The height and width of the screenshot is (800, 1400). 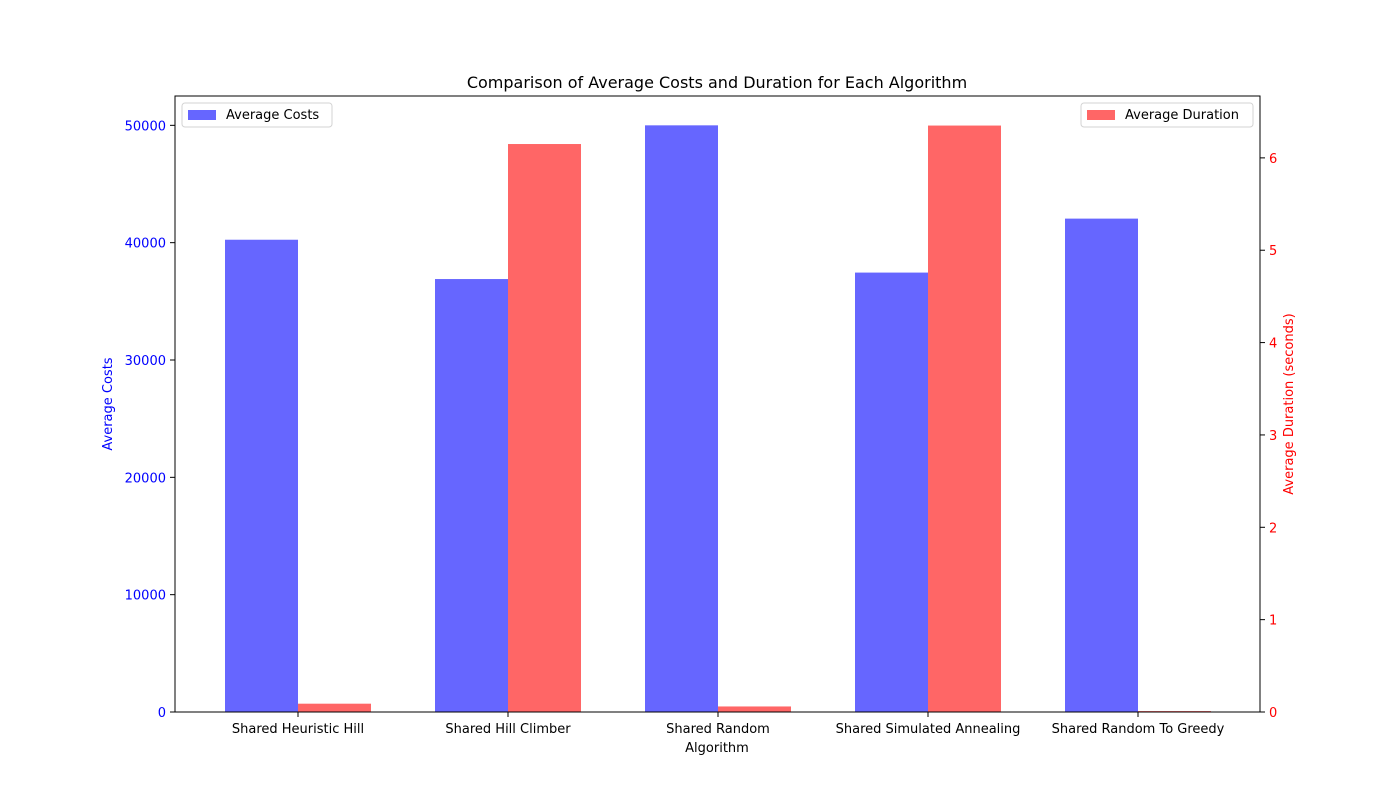 What do you see at coordinates (145, 478) in the screenshot?
I see `y-left-tick-label: 20000` at bounding box center [145, 478].